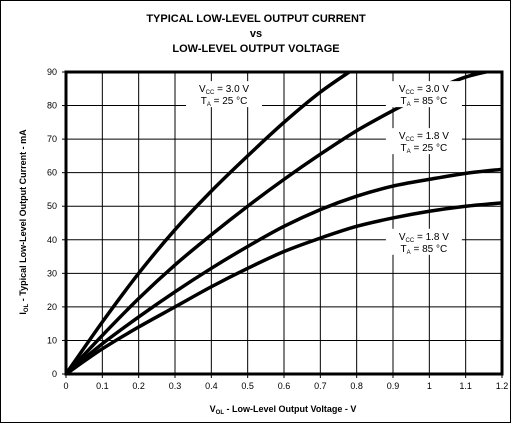 This screenshot has height=423, width=511. What do you see at coordinates (52, 340) in the screenshot?
I see `y-tick-label: 10` at bounding box center [52, 340].